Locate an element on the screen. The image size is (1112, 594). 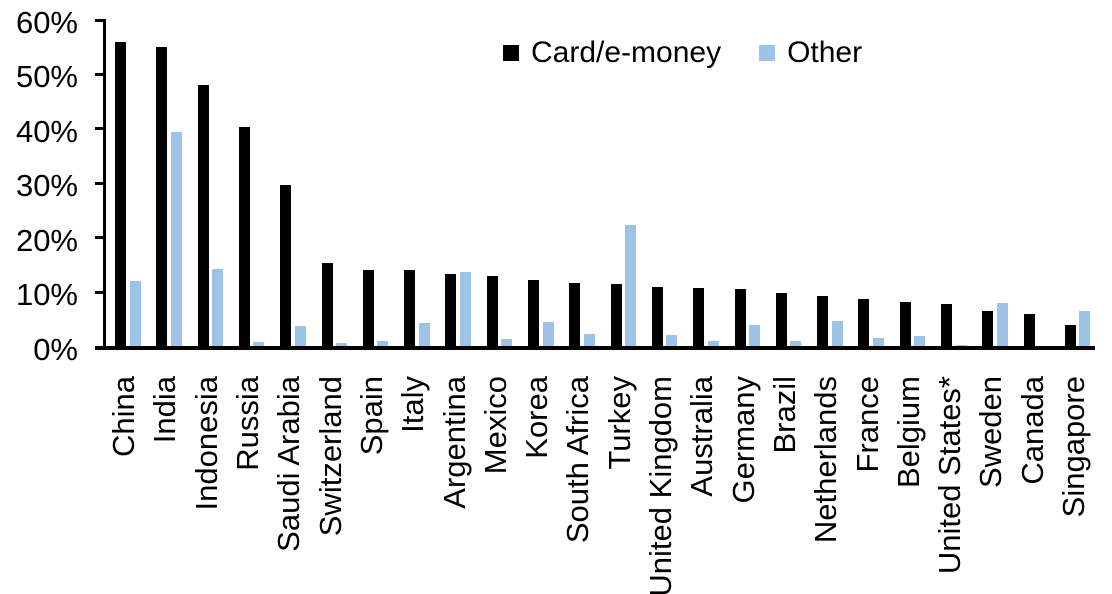
bar-other-spain is located at coordinates (383, 344).